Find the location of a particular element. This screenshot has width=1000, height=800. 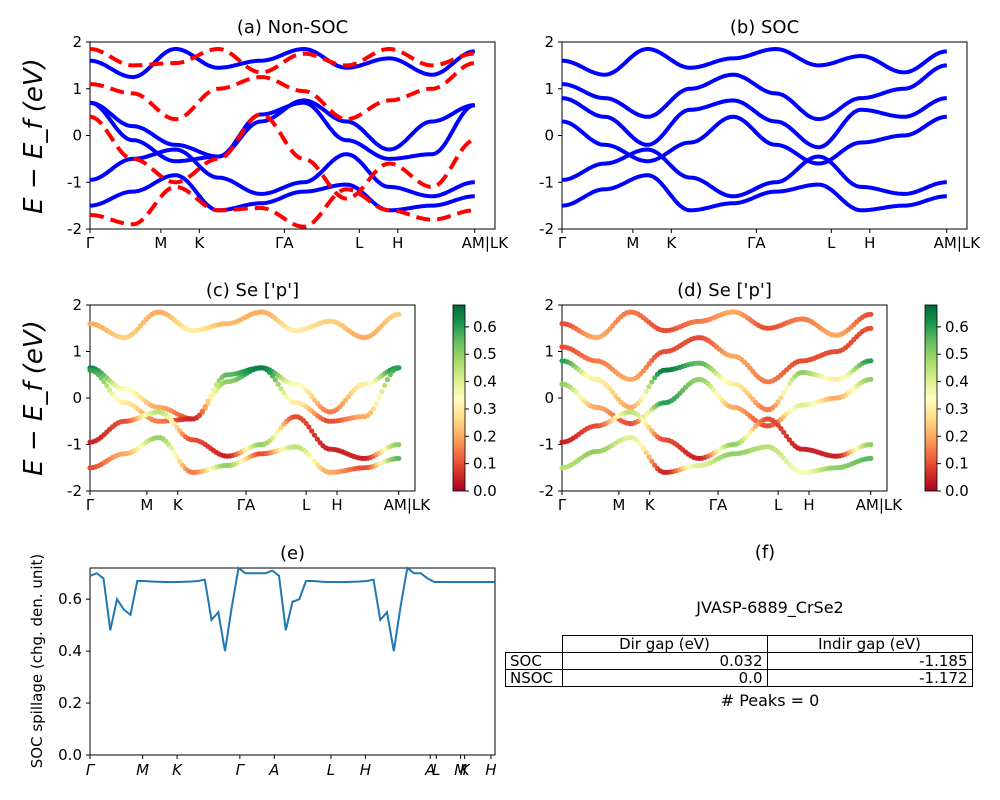

panel-e-title: (e) is located at coordinates (292, 553).